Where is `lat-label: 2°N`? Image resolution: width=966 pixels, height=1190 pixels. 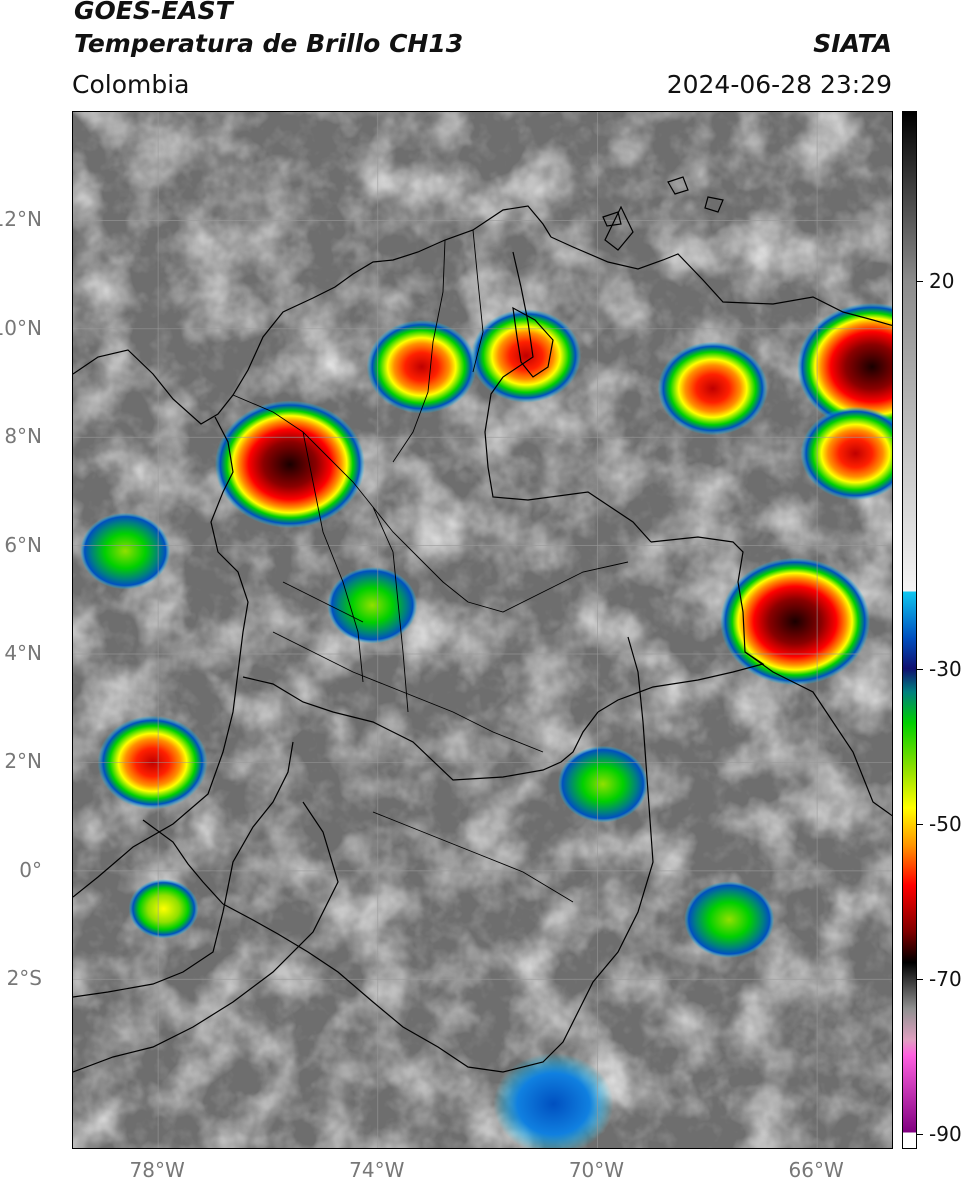
lat-label: 2°N is located at coordinates (23, 761).